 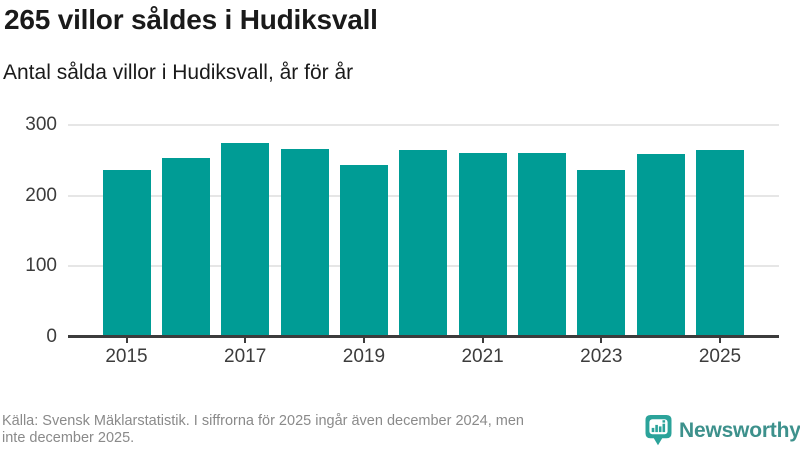 I want to click on bar-2016, so click(x=185, y=247).